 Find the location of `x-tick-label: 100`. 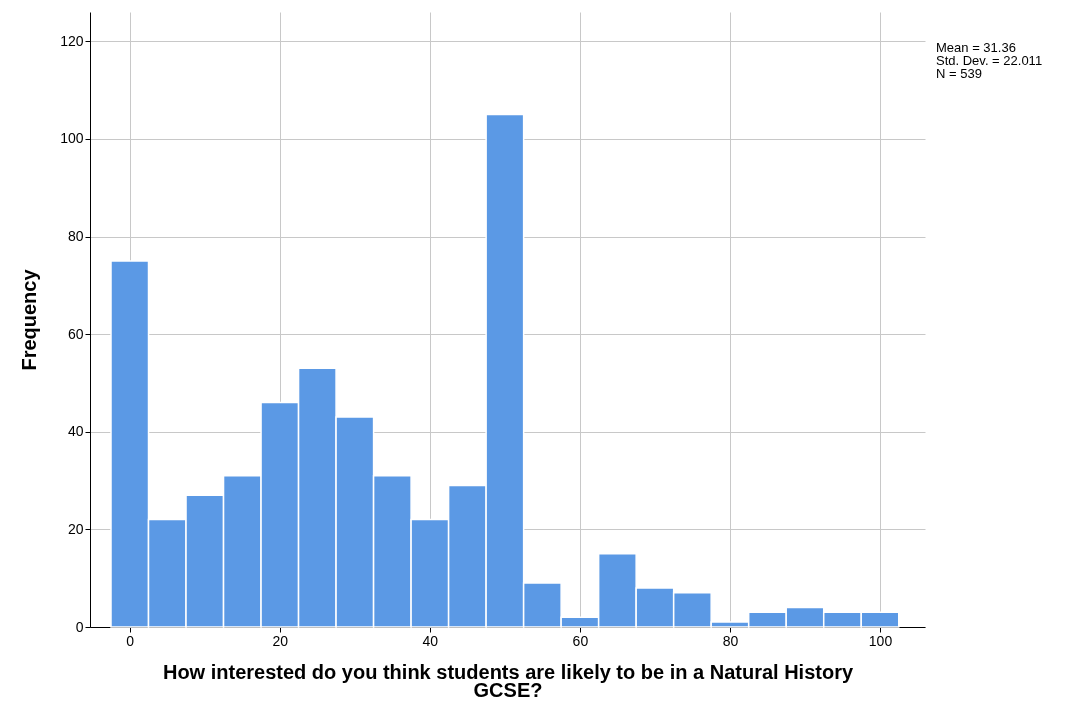

x-tick-label: 100 is located at coordinates (880, 640).